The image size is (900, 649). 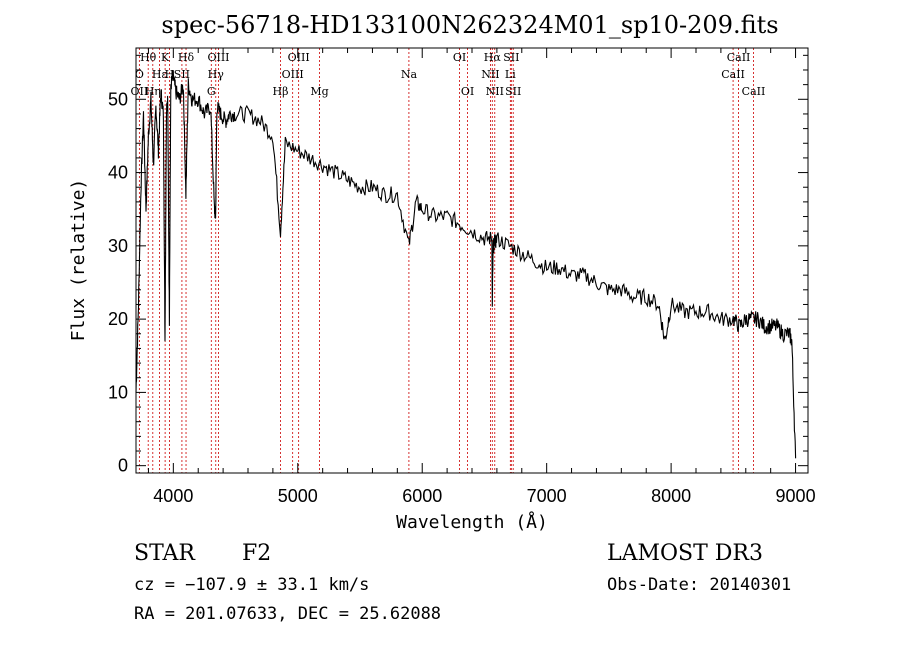 What do you see at coordinates (165, 57) in the screenshot?
I see `line-marker-label: K` at bounding box center [165, 57].